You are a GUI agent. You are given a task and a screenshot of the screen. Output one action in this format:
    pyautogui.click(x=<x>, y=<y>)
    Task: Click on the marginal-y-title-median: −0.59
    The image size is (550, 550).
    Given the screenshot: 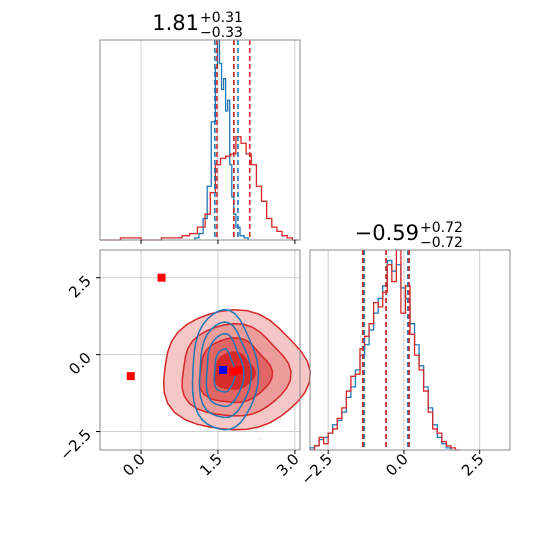 What is the action you would take?
    pyautogui.click(x=387, y=233)
    